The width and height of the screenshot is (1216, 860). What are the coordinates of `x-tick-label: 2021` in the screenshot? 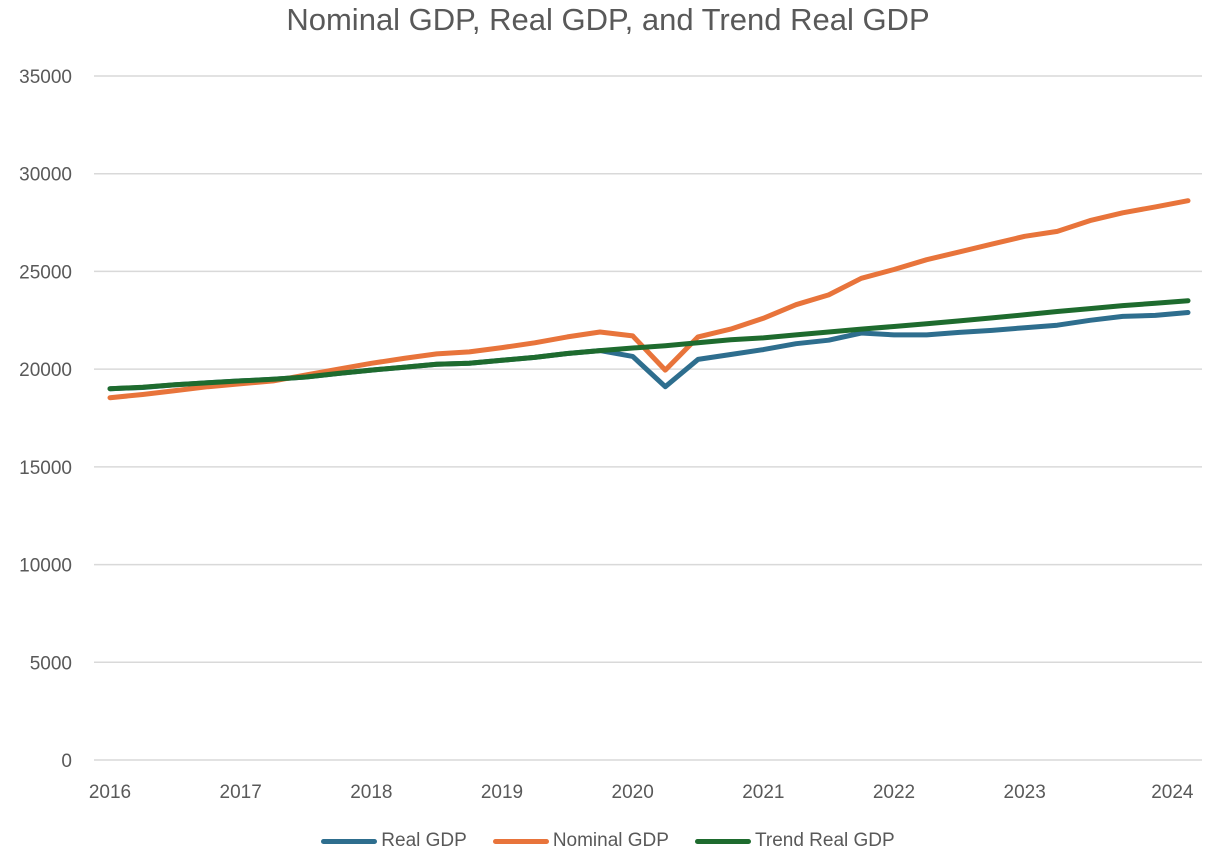 It's located at (763, 792).